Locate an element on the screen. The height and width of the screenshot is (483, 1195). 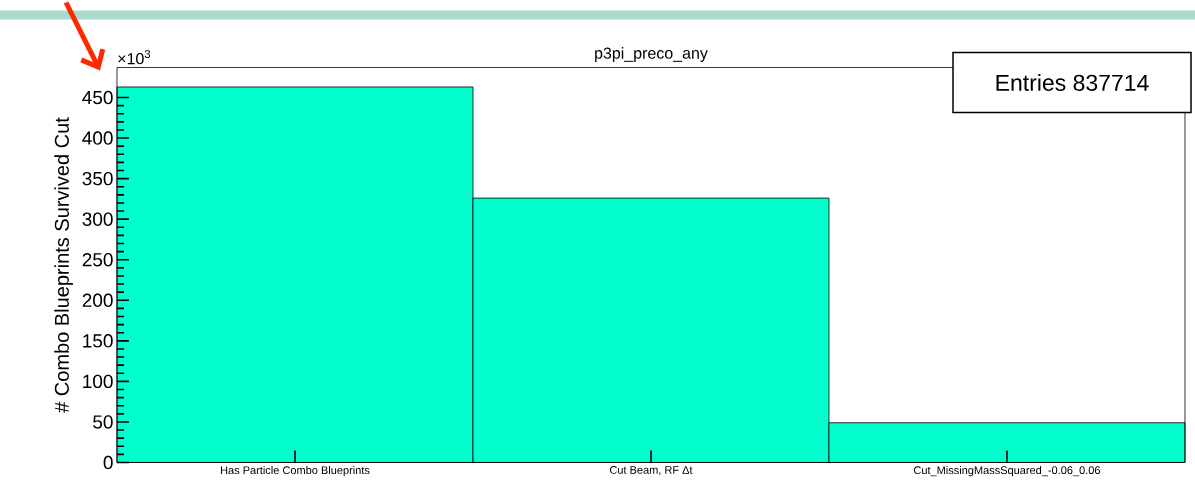
y-tick-label: 350 is located at coordinates (97, 179).